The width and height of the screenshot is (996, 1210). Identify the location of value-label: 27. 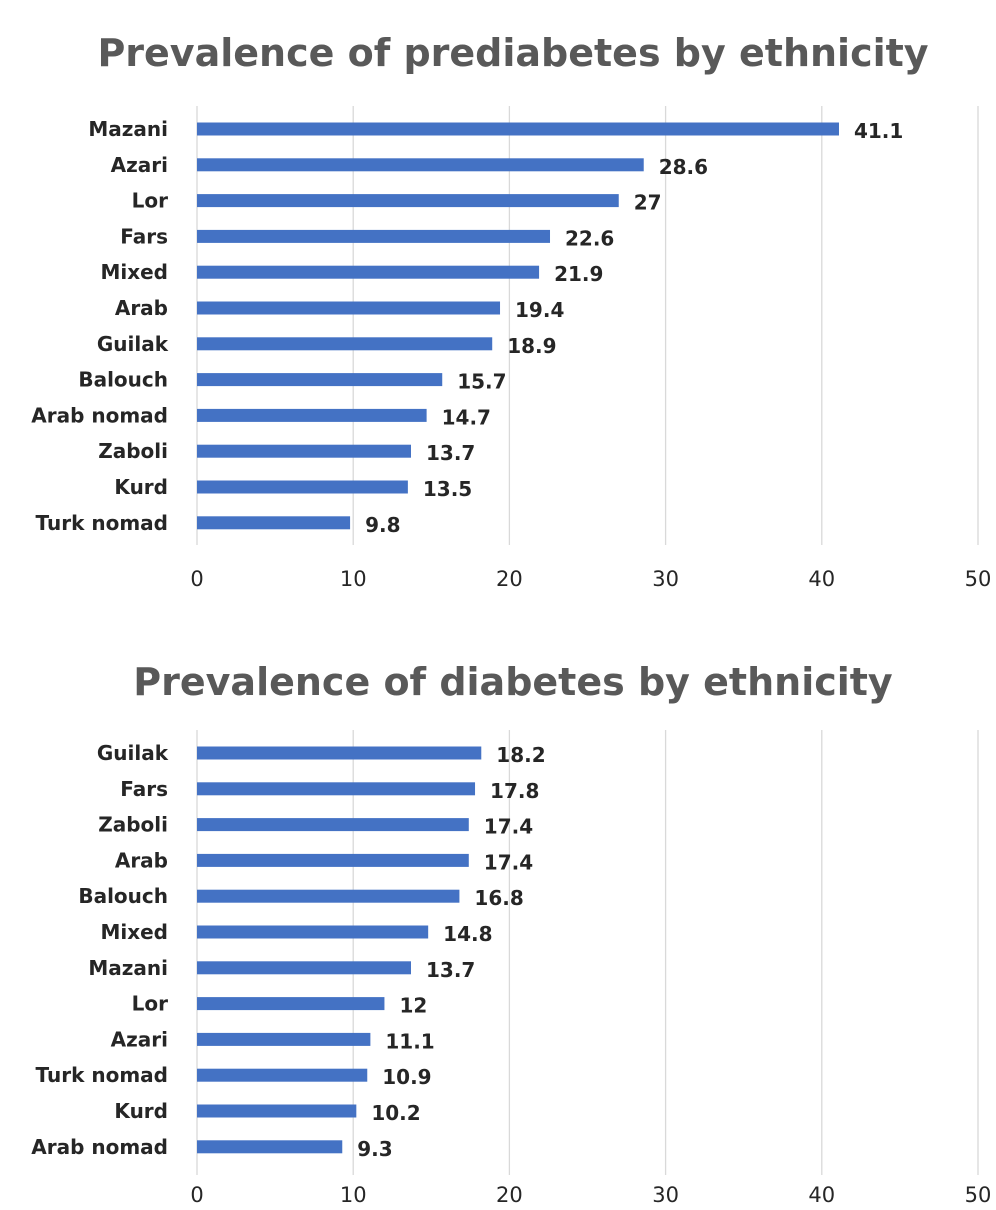
(648, 203).